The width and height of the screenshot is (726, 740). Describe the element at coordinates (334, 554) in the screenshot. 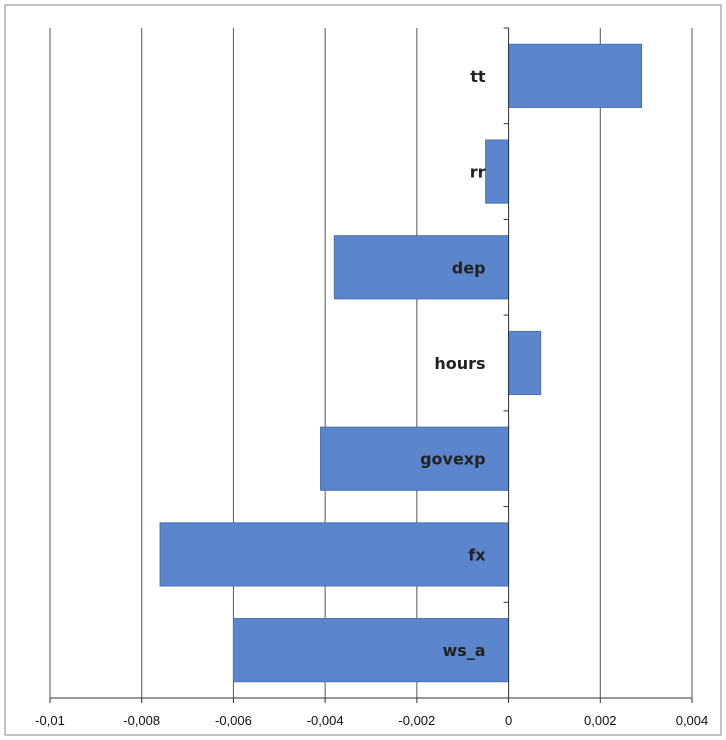

I see `bar-fx` at that location.